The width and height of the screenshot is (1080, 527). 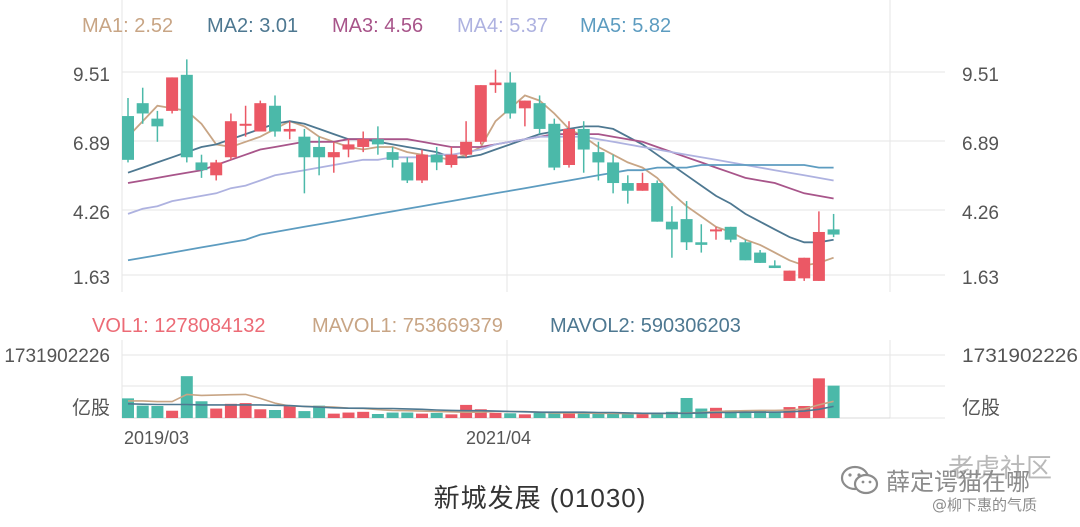 What do you see at coordinates (981, 408) in the screenshot?
I see `volume-unit-right: 亿股` at bounding box center [981, 408].